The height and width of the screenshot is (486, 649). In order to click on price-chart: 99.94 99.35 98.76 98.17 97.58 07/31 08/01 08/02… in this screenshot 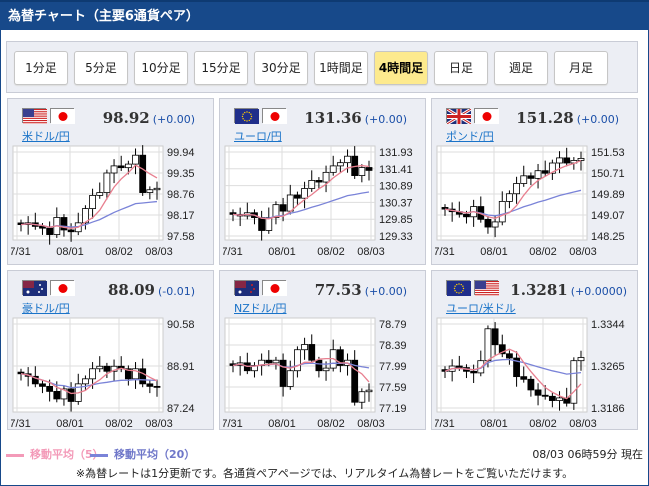, I will do `click(103, 201)`.